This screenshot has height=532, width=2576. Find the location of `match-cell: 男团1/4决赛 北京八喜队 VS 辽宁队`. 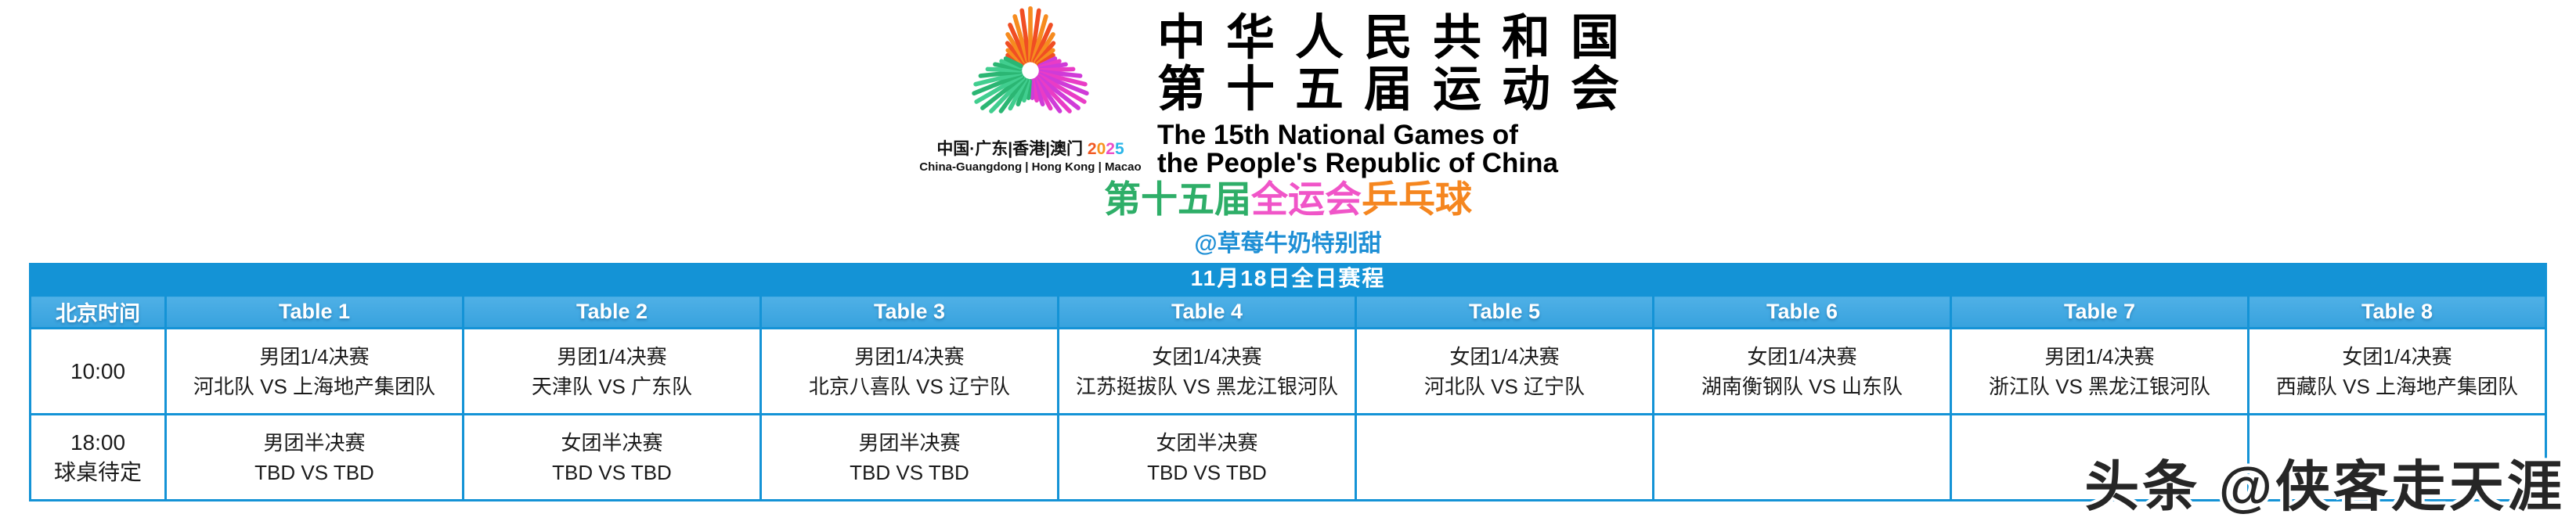

match-cell: 男团1/4决赛 北京八喜队 VS 辽宁队 is located at coordinates (909, 371).